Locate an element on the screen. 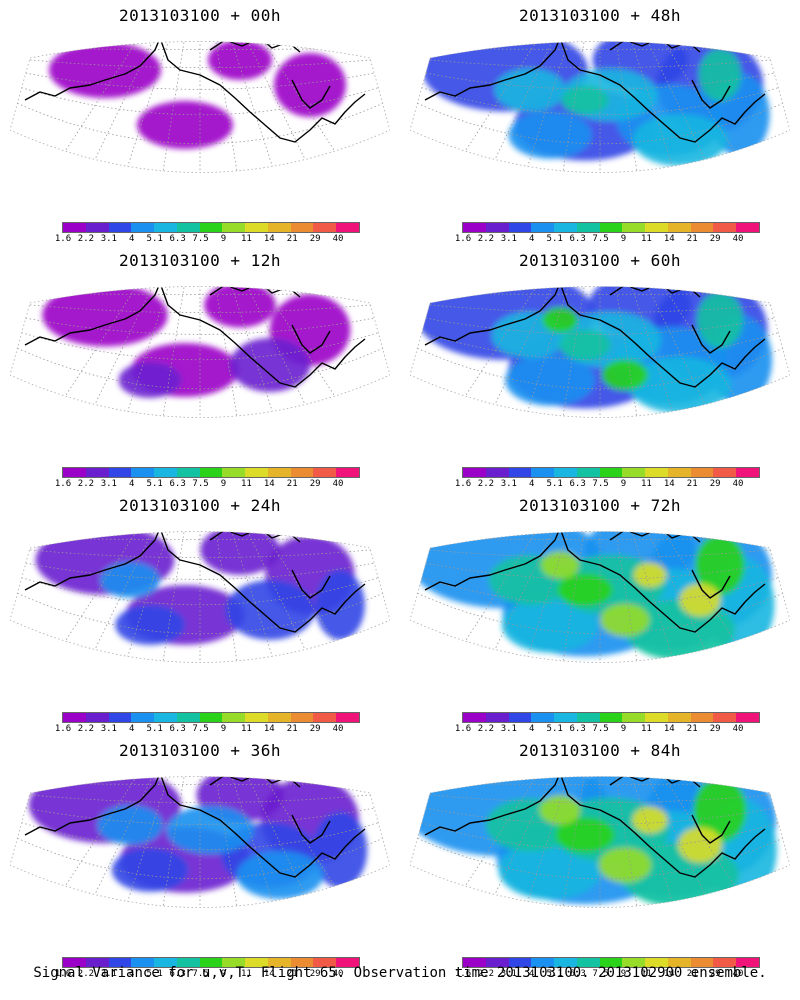 The image size is (800, 1000). panel-title: 2013103100 + 60h is located at coordinates (600, 260).